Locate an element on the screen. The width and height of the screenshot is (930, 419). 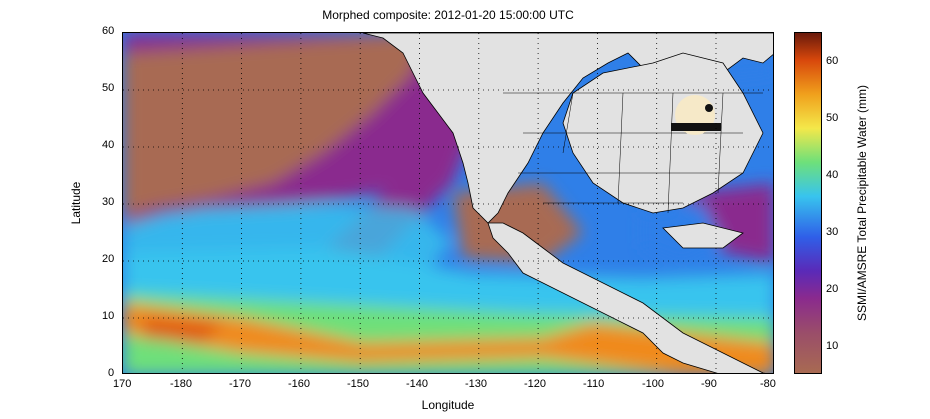
y-tick-label: 0 is located at coordinates (111, 373).